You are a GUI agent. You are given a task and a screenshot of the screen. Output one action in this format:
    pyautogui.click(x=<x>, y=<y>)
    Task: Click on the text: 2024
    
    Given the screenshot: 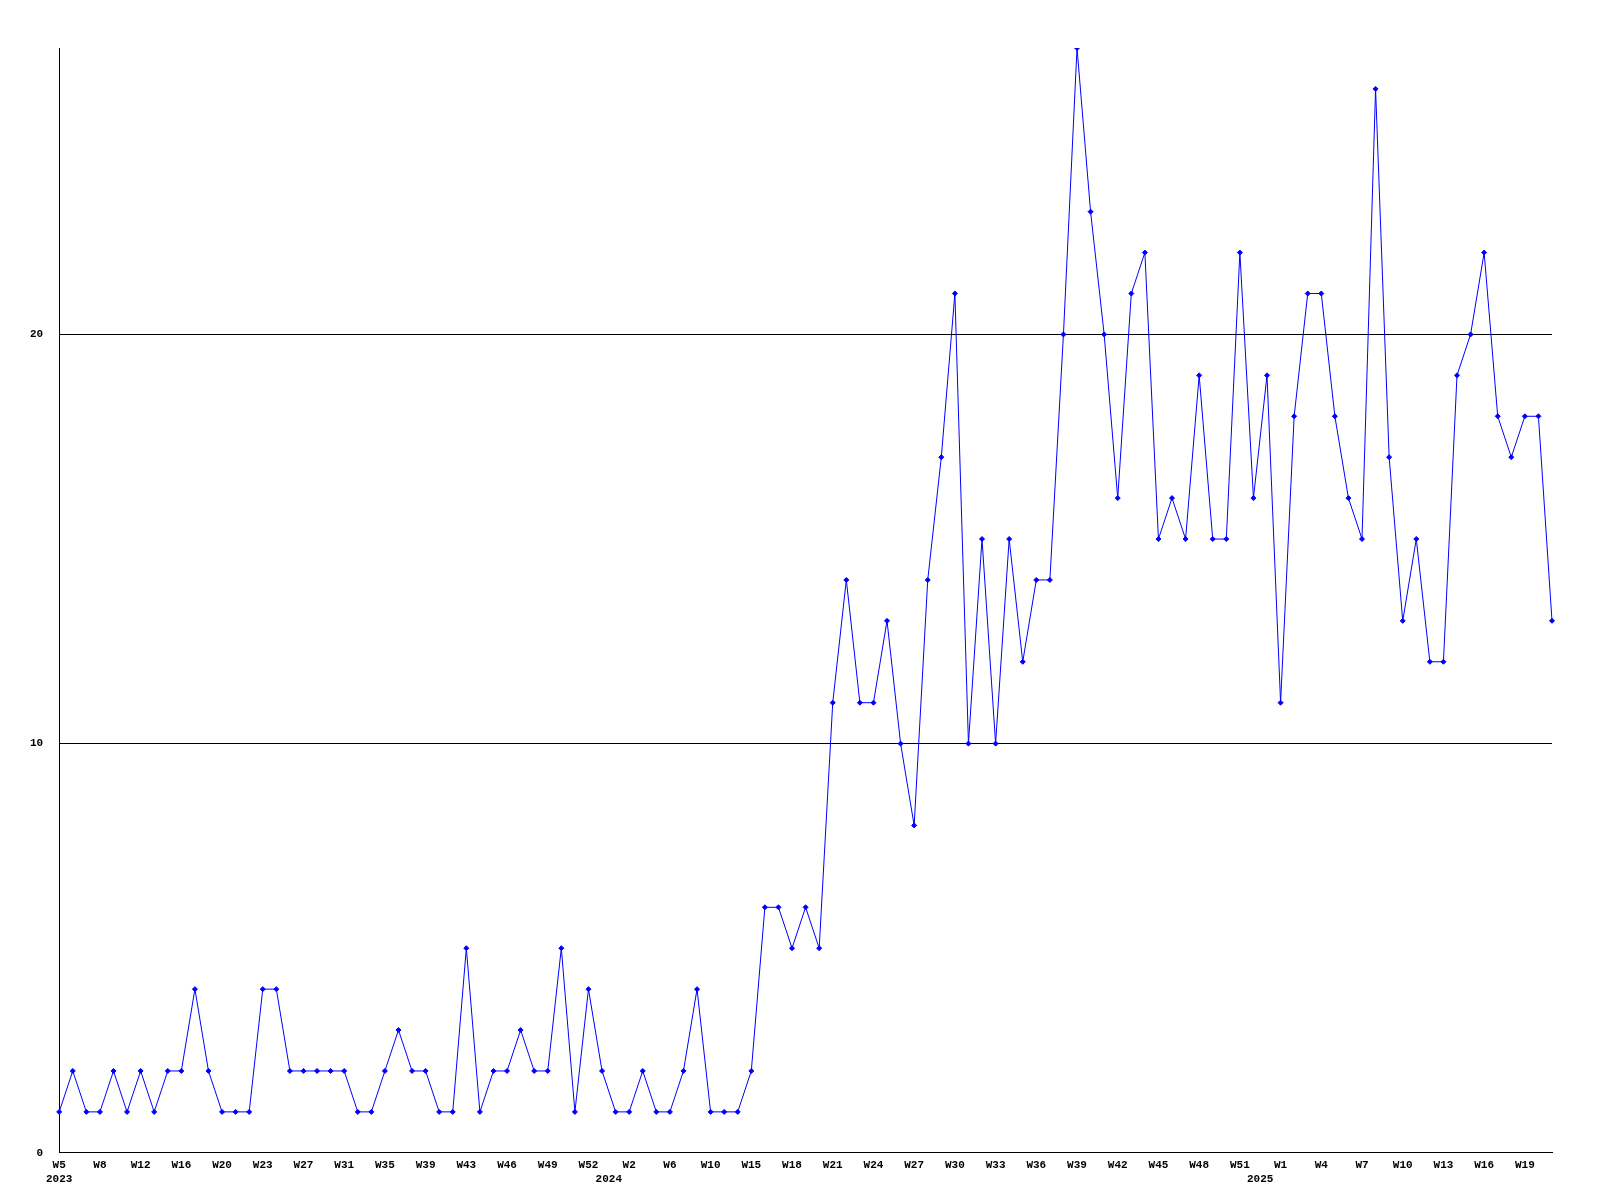 What is the action you would take?
    pyautogui.click(x=609, y=1179)
    